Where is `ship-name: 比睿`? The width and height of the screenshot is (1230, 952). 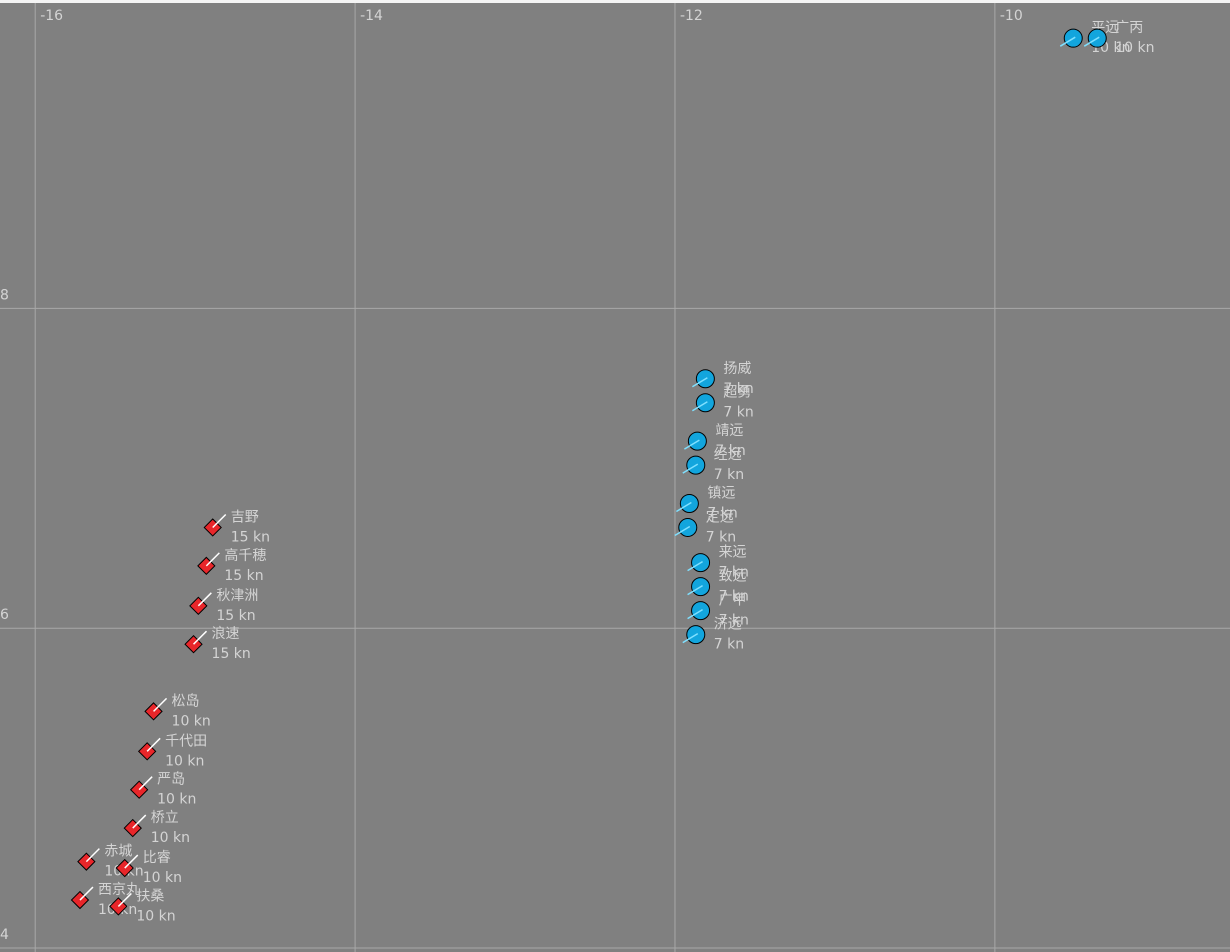 ship-name: 比睿 is located at coordinates (157, 858).